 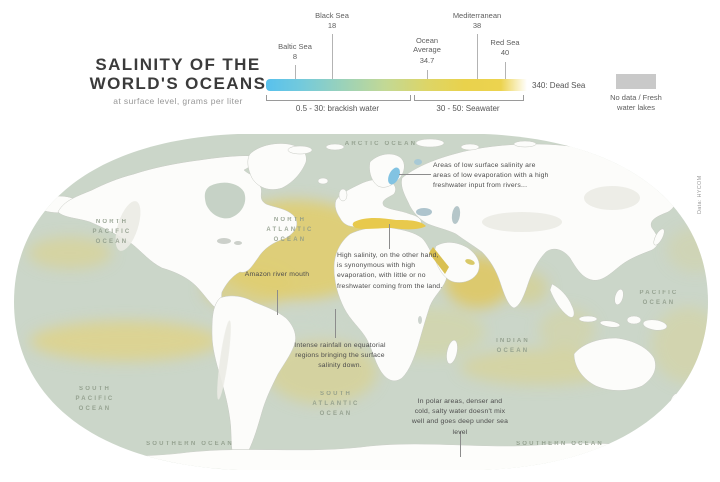 What do you see at coordinates (336, 404) in the screenshot?
I see `ocean-label-south-atlantic: SOUTH ATLANTIC OCEAN` at bounding box center [336, 404].